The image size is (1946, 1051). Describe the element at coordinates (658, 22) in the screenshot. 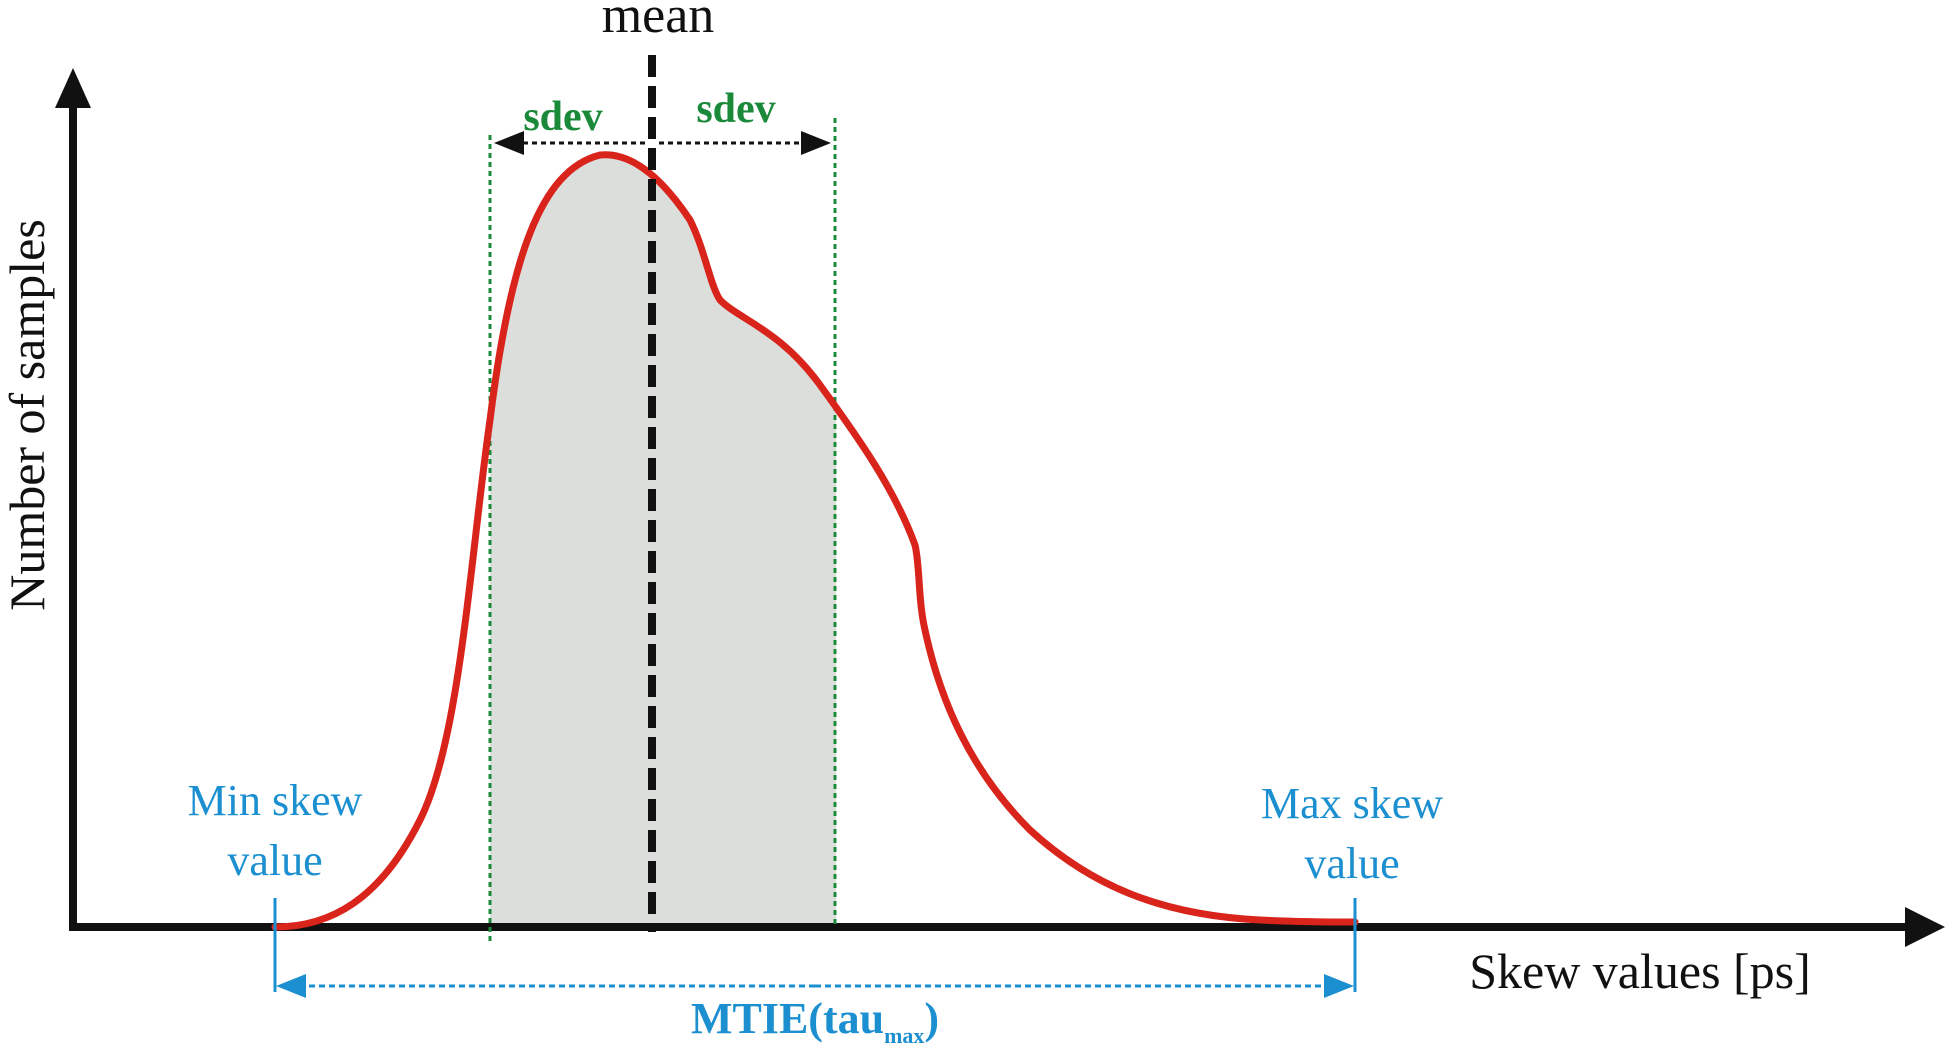

I see `mean-label: mean` at that location.